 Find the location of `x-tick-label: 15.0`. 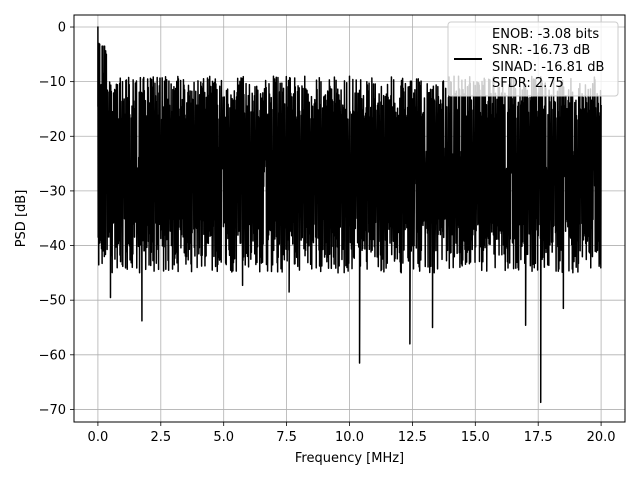

x-tick-label: 15.0 is located at coordinates (475, 437).